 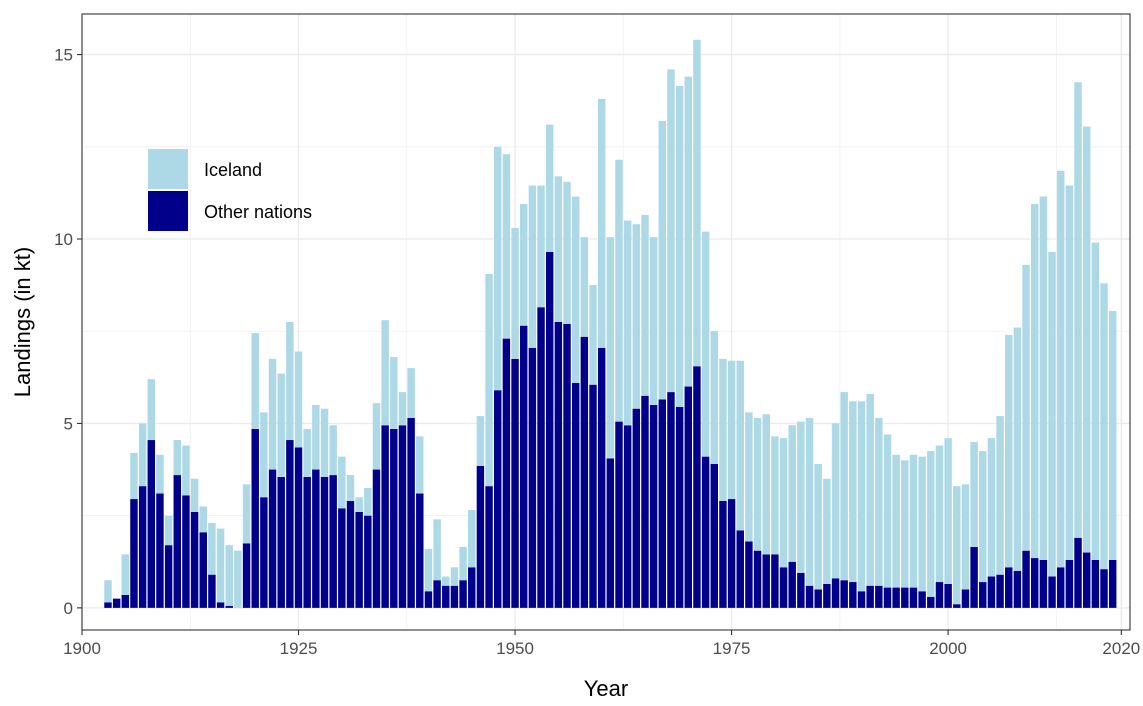 I want to click on bar-iceland-1924, so click(x=290, y=381).